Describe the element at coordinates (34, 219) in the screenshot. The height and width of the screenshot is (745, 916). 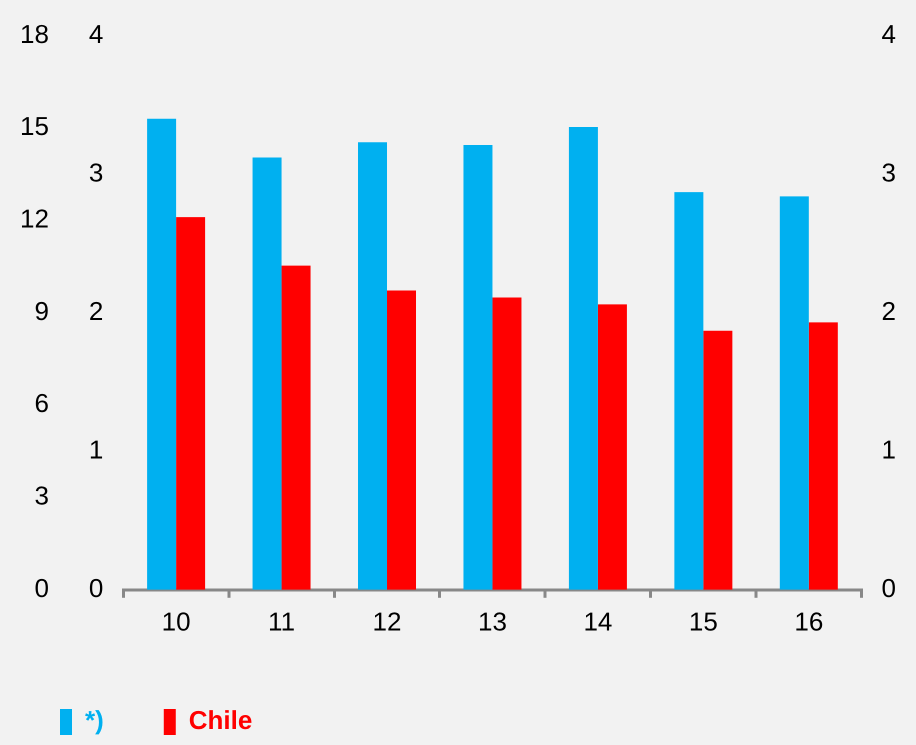
I see `y3-tick-label: 12` at that location.